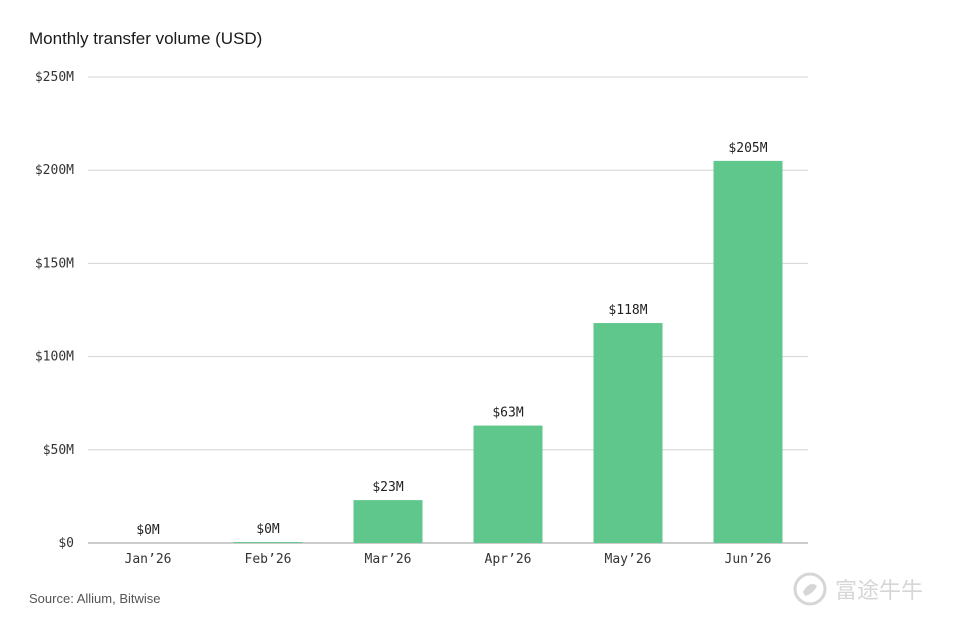  What do you see at coordinates (148, 559) in the screenshot?
I see `x-tick-label: Jan’26` at bounding box center [148, 559].